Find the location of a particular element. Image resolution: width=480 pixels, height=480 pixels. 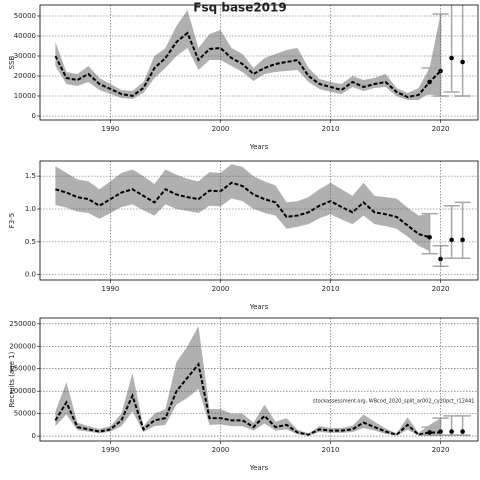

y-axis-label: Recruits (age 1) is located at coordinates (12, 379).